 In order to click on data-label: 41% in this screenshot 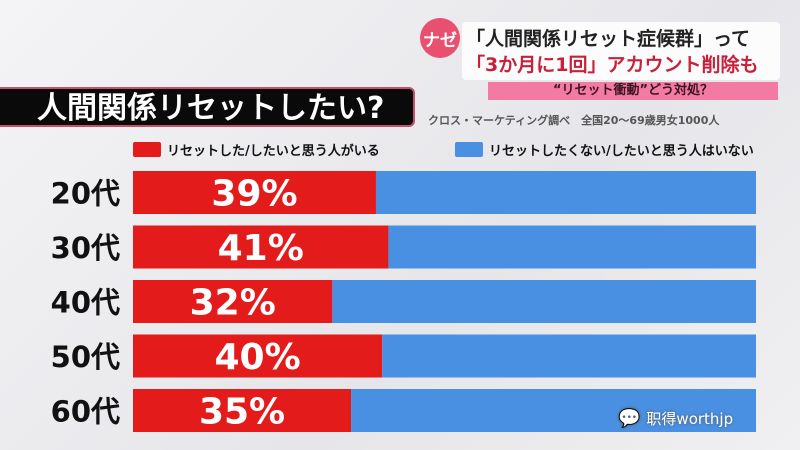, I will do `click(261, 248)`.